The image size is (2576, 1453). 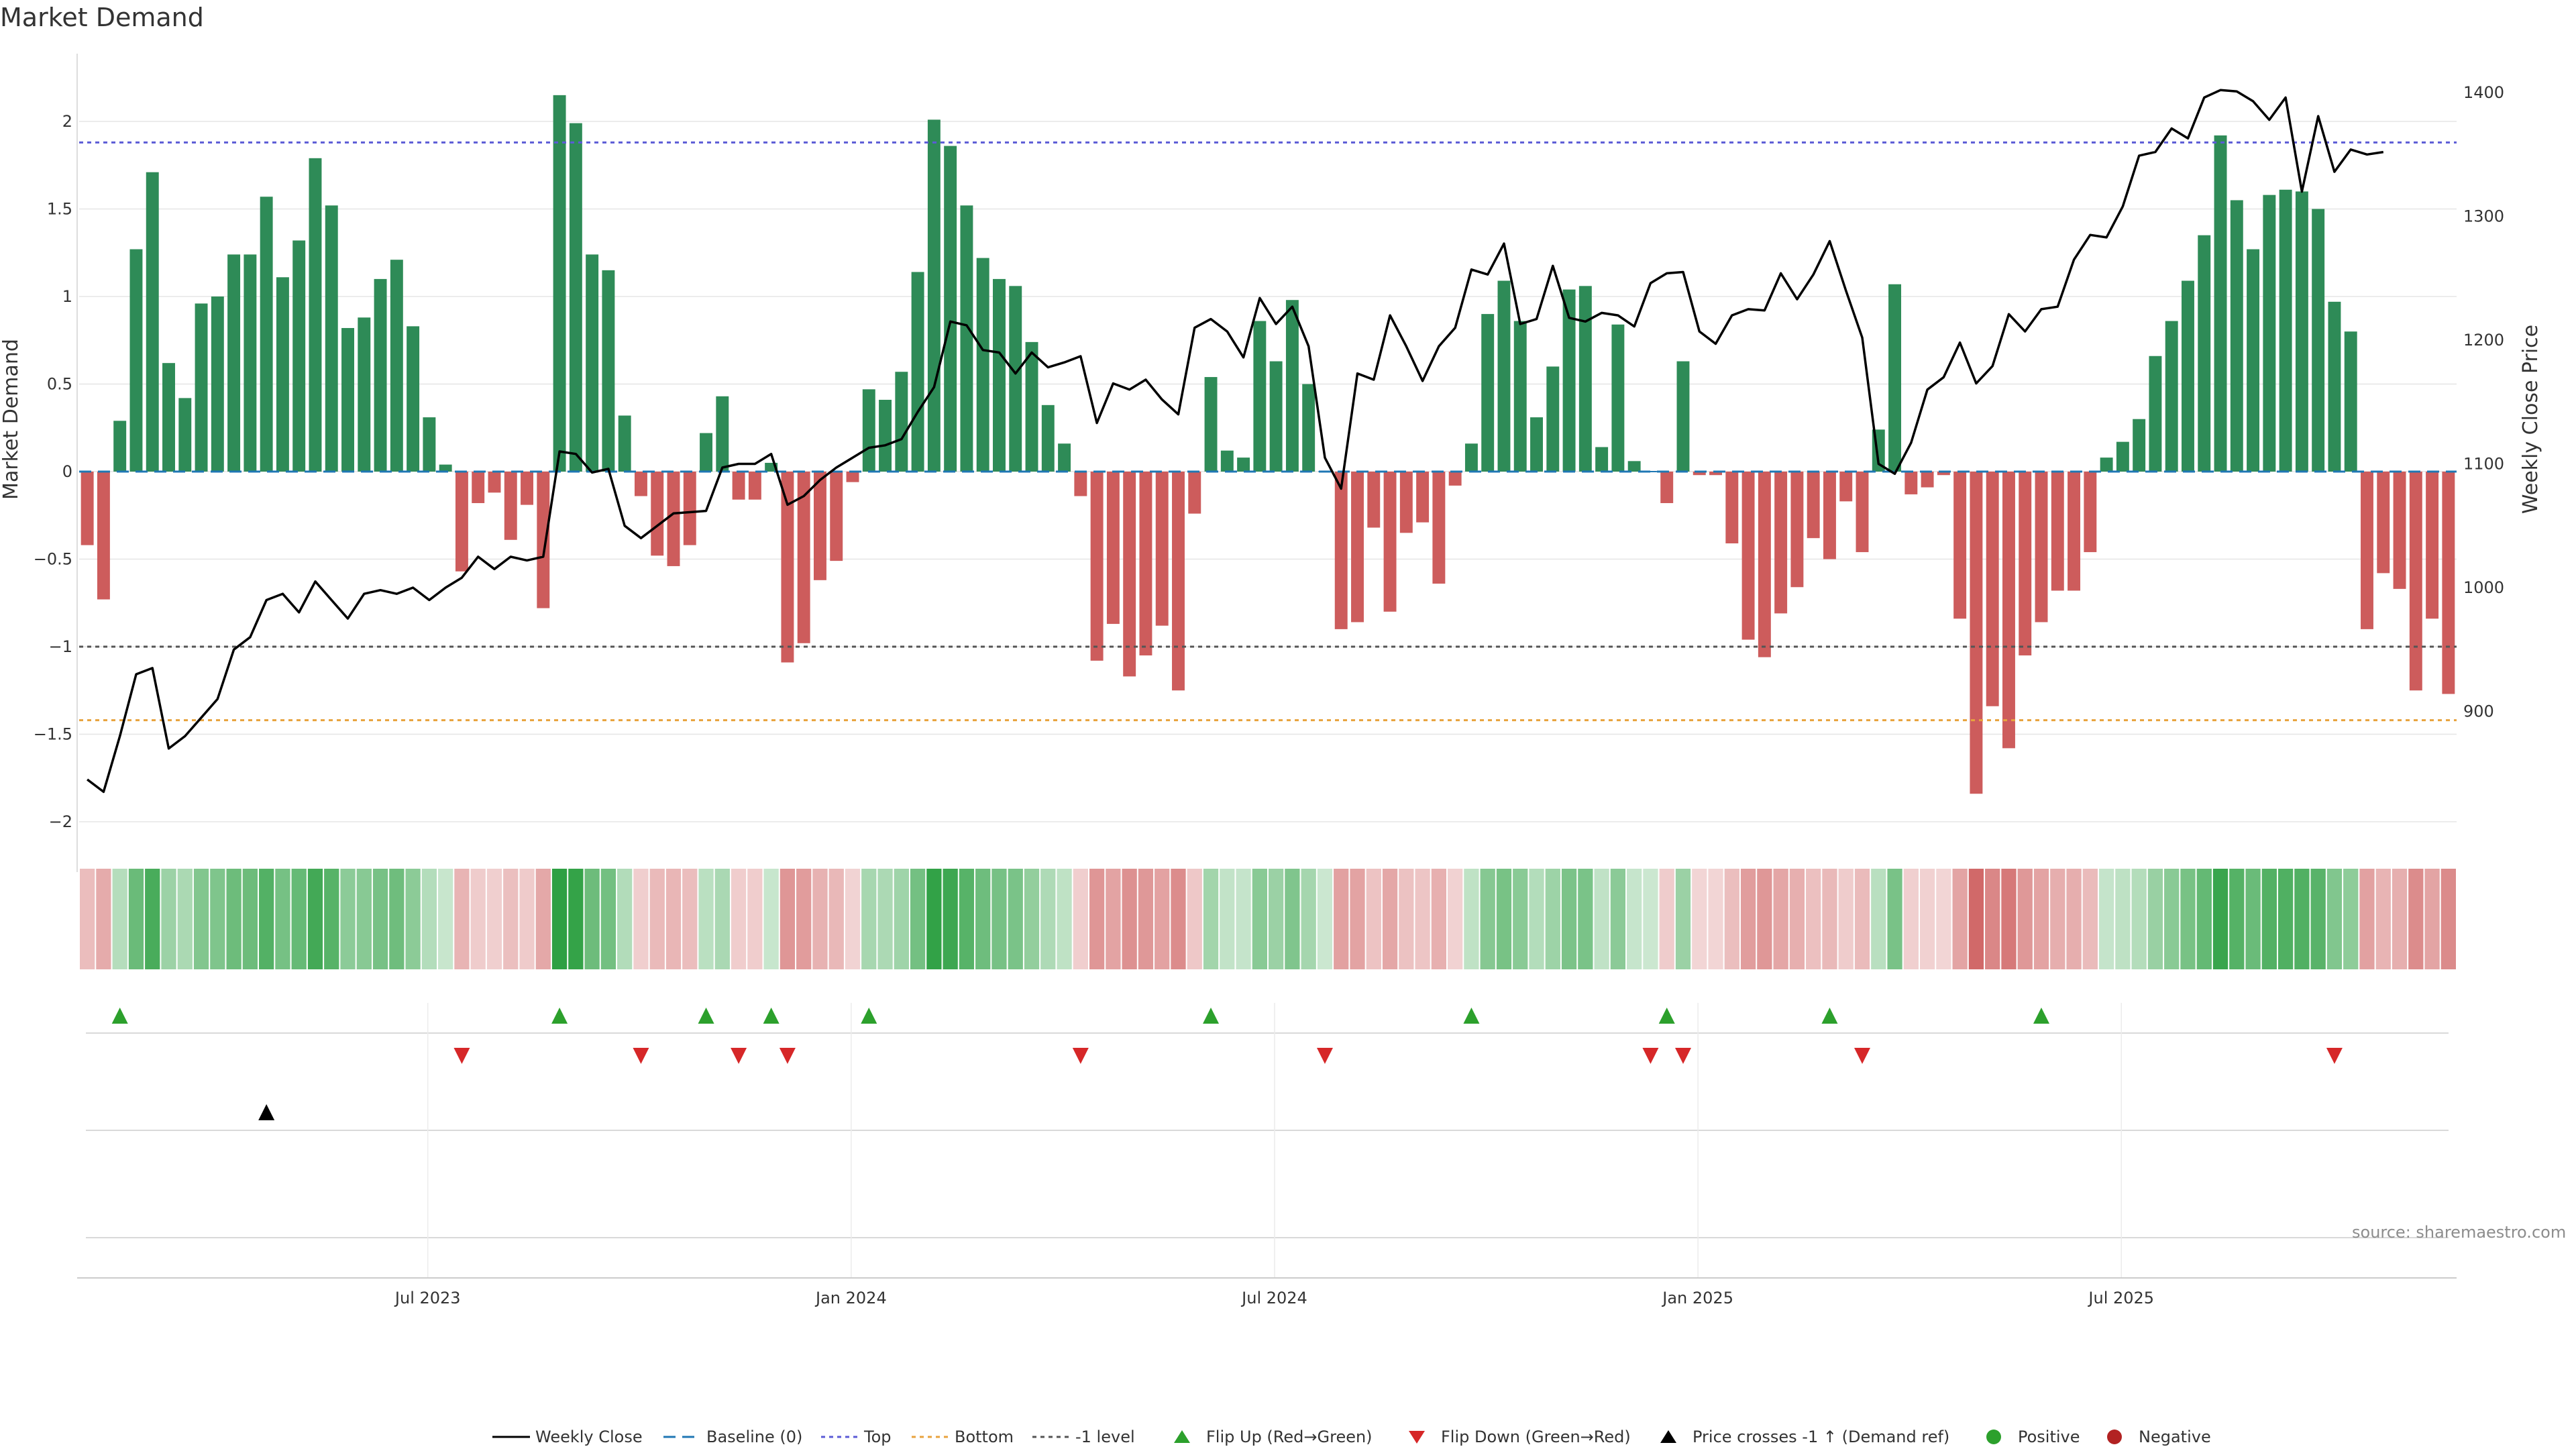 I want to click on legend-triangle-up-icon, so click(x=1182, y=1436).